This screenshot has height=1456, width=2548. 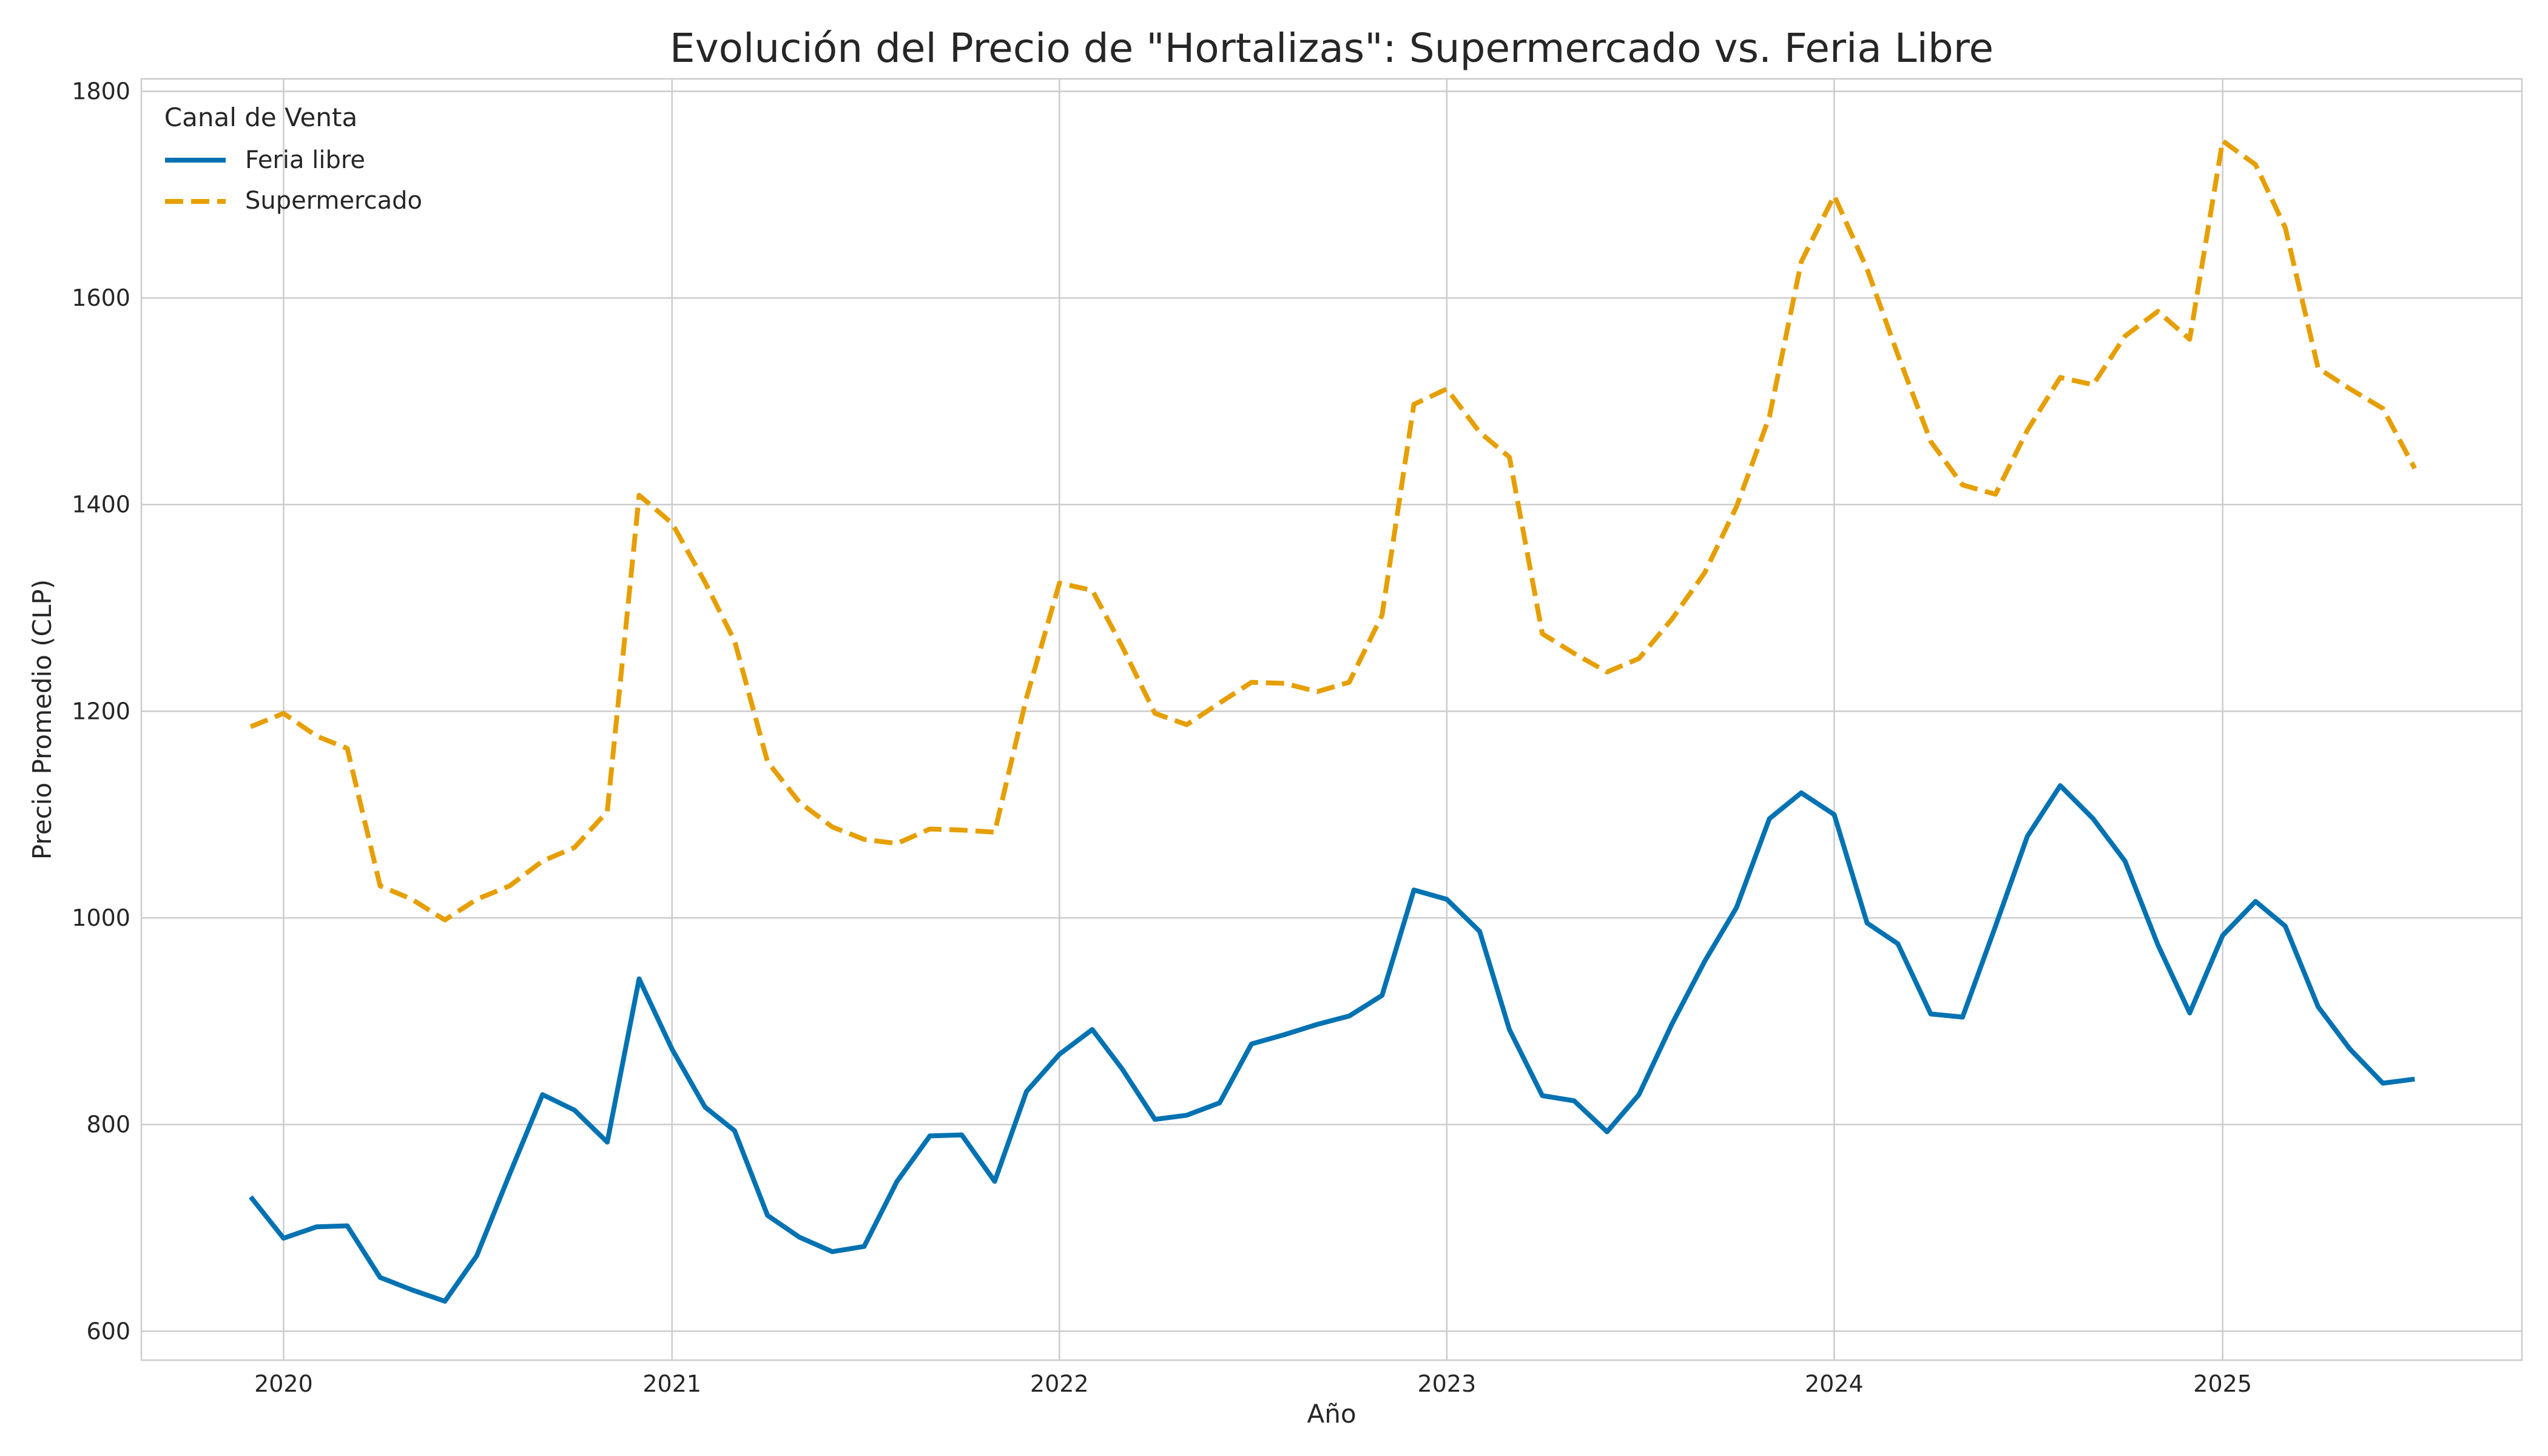 I want to click on y-tick-label-800: 800, so click(x=108, y=1124).